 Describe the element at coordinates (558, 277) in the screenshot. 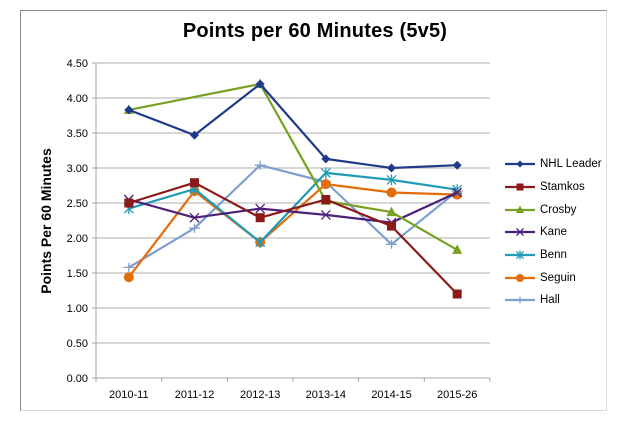

I see `legend-label: Seguin` at that location.